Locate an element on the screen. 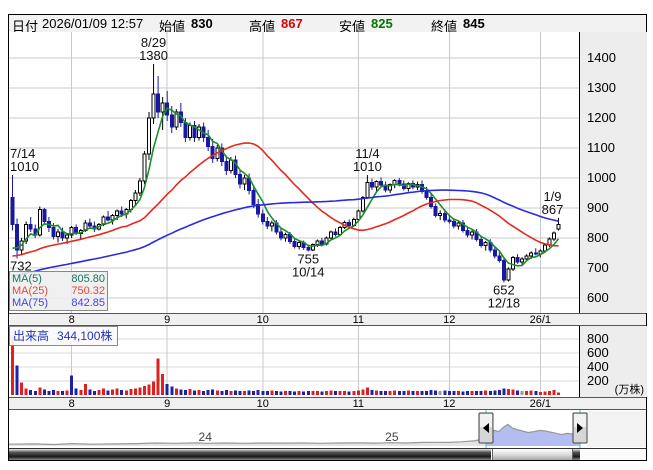 This screenshot has width=653, height=470. chart-annotation: 8/29 is located at coordinates (153, 42).